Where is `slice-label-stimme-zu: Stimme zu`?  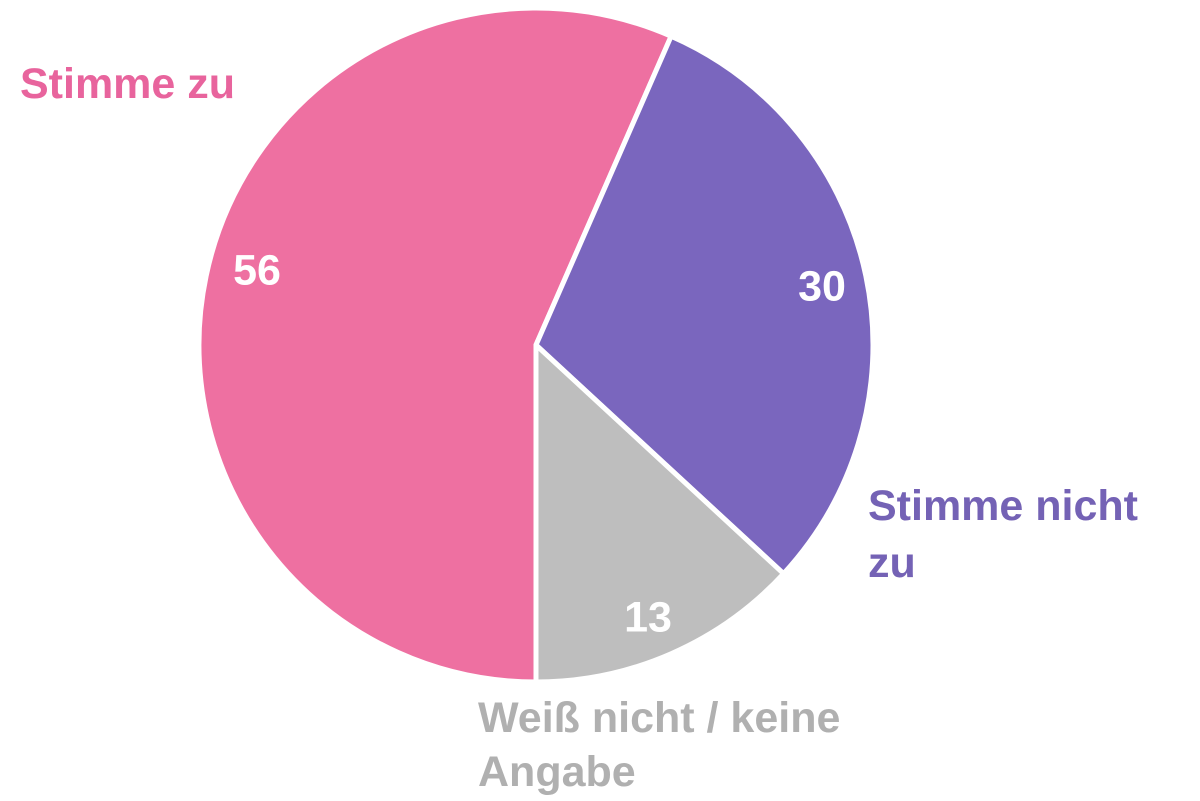
slice-label-stimme-zu: Stimme zu is located at coordinates (128, 84).